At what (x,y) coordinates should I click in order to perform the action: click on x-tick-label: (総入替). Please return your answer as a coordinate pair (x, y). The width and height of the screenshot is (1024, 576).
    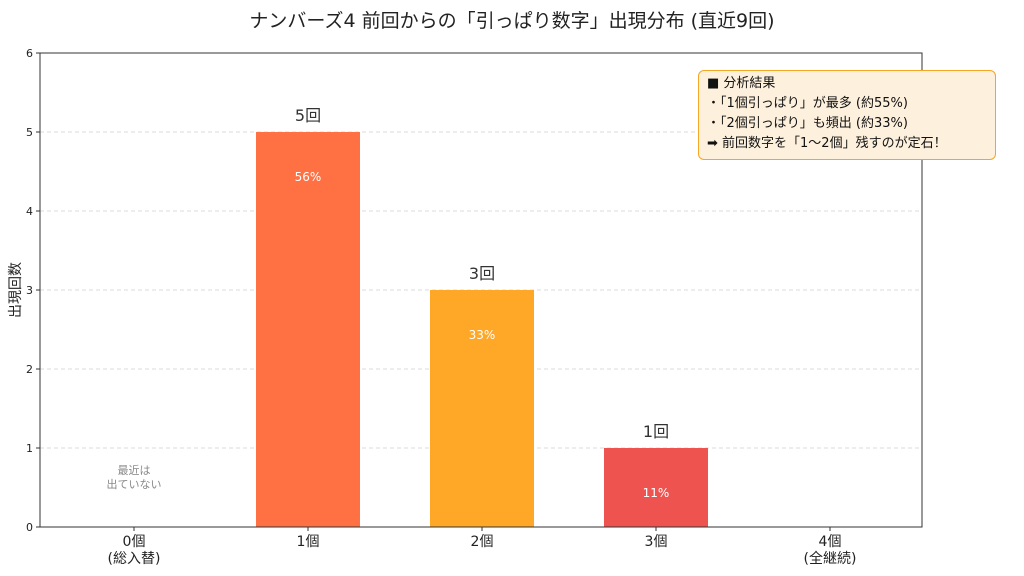
    Looking at the image, I should click on (134, 559).